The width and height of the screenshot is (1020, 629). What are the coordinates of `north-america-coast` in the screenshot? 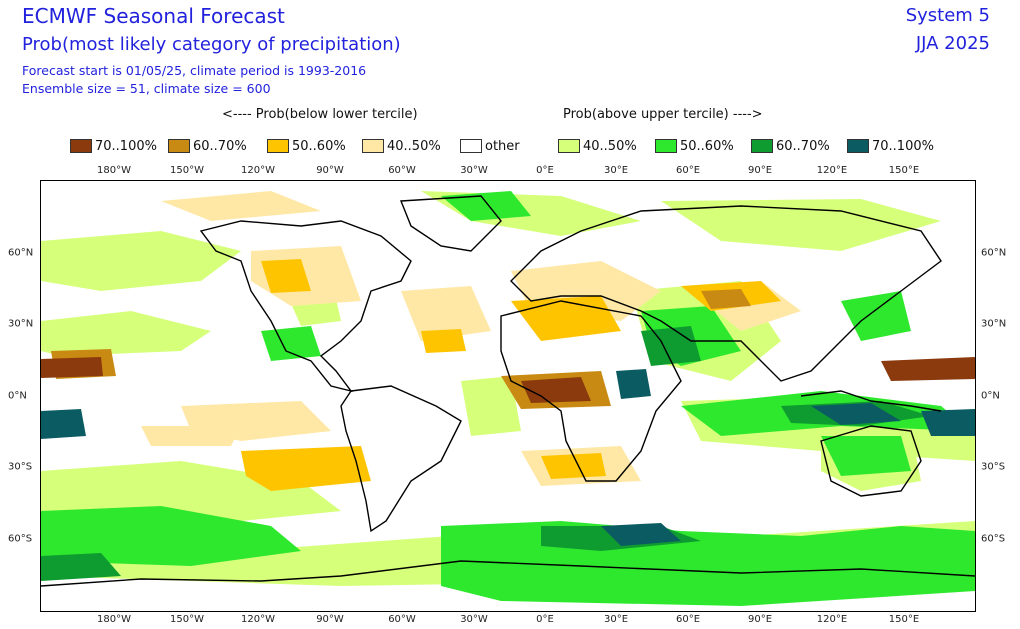 It's located at (305, 306).